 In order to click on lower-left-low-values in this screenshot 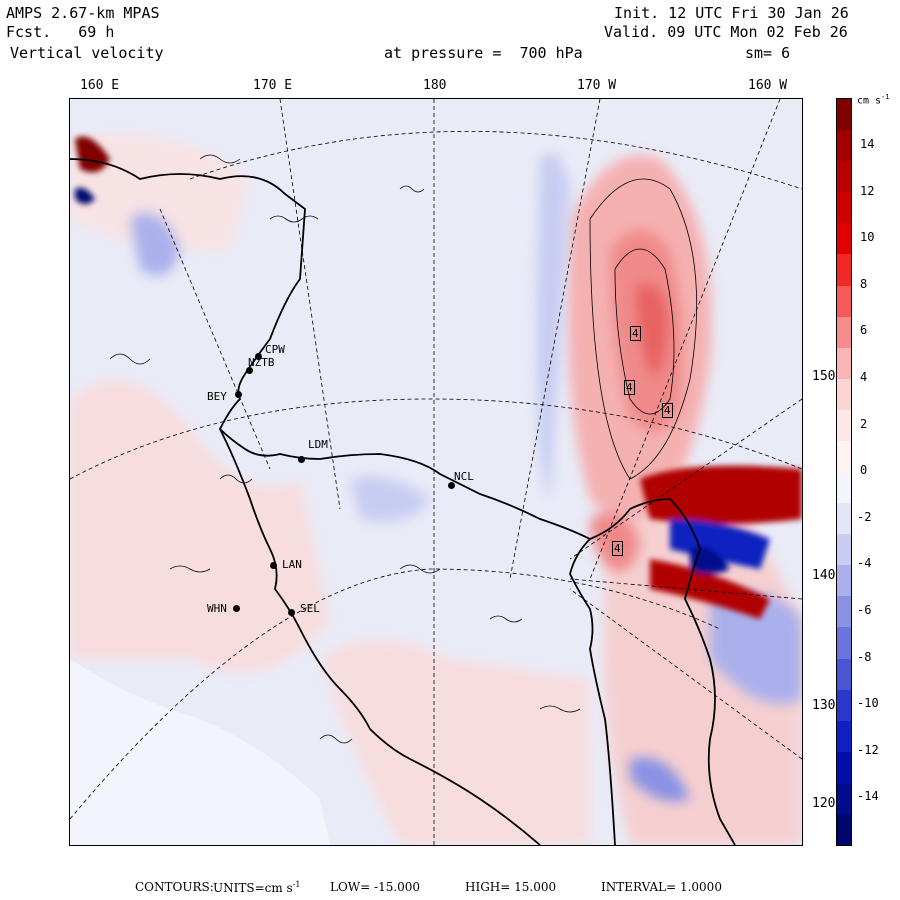, I will do `click(200, 752)`.